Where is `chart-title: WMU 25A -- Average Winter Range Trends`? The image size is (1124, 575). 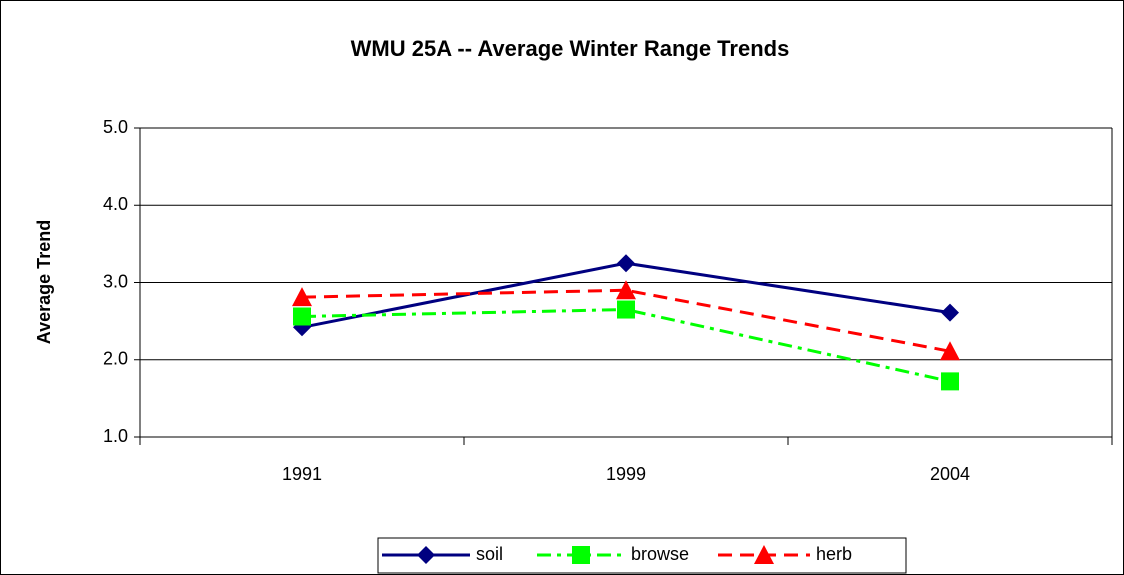
chart-title: WMU 25A -- Average Winter Range Trends is located at coordinates (570, 48).